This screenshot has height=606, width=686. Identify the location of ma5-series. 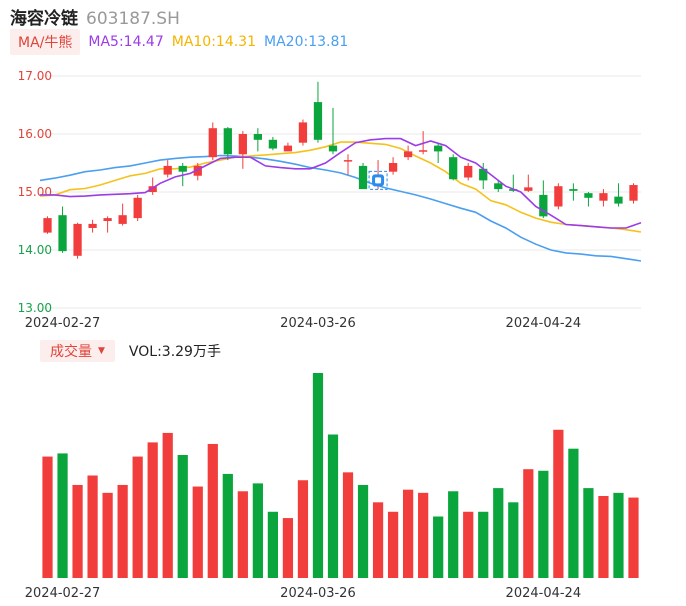
(341, 183).